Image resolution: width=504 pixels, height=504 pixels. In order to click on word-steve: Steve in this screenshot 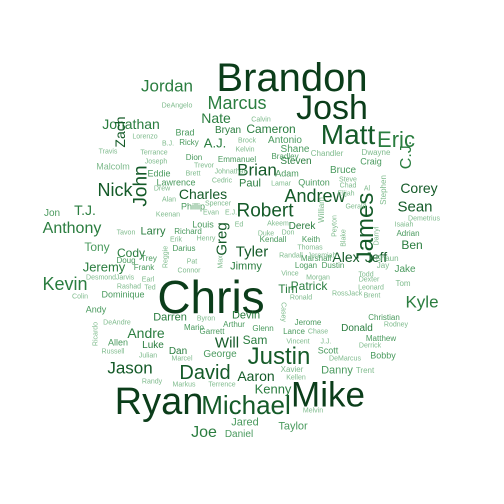, I will do `click(348, 180)`.